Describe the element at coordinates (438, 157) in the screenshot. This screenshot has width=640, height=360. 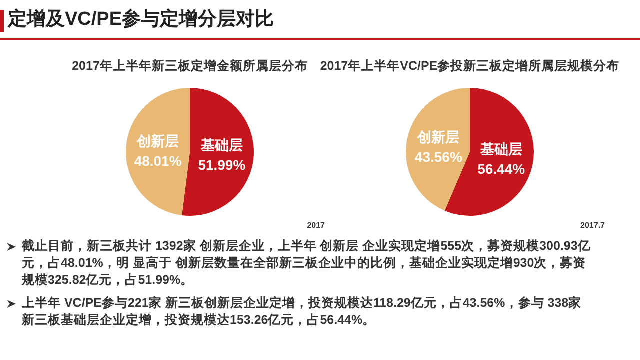
I see `data-label: 43.56%` at that location.